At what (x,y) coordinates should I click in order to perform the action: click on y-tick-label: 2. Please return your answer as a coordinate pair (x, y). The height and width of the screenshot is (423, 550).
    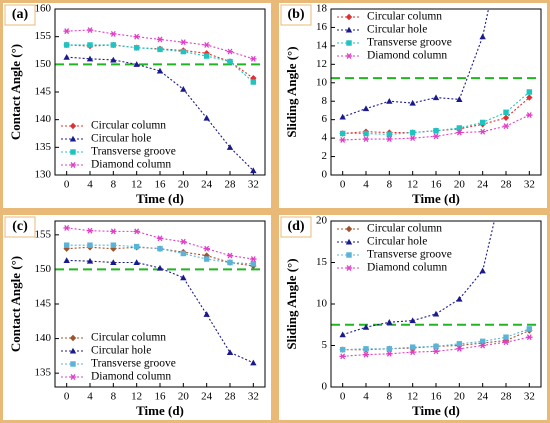
    Looking at the image, I should click on (325, 156).